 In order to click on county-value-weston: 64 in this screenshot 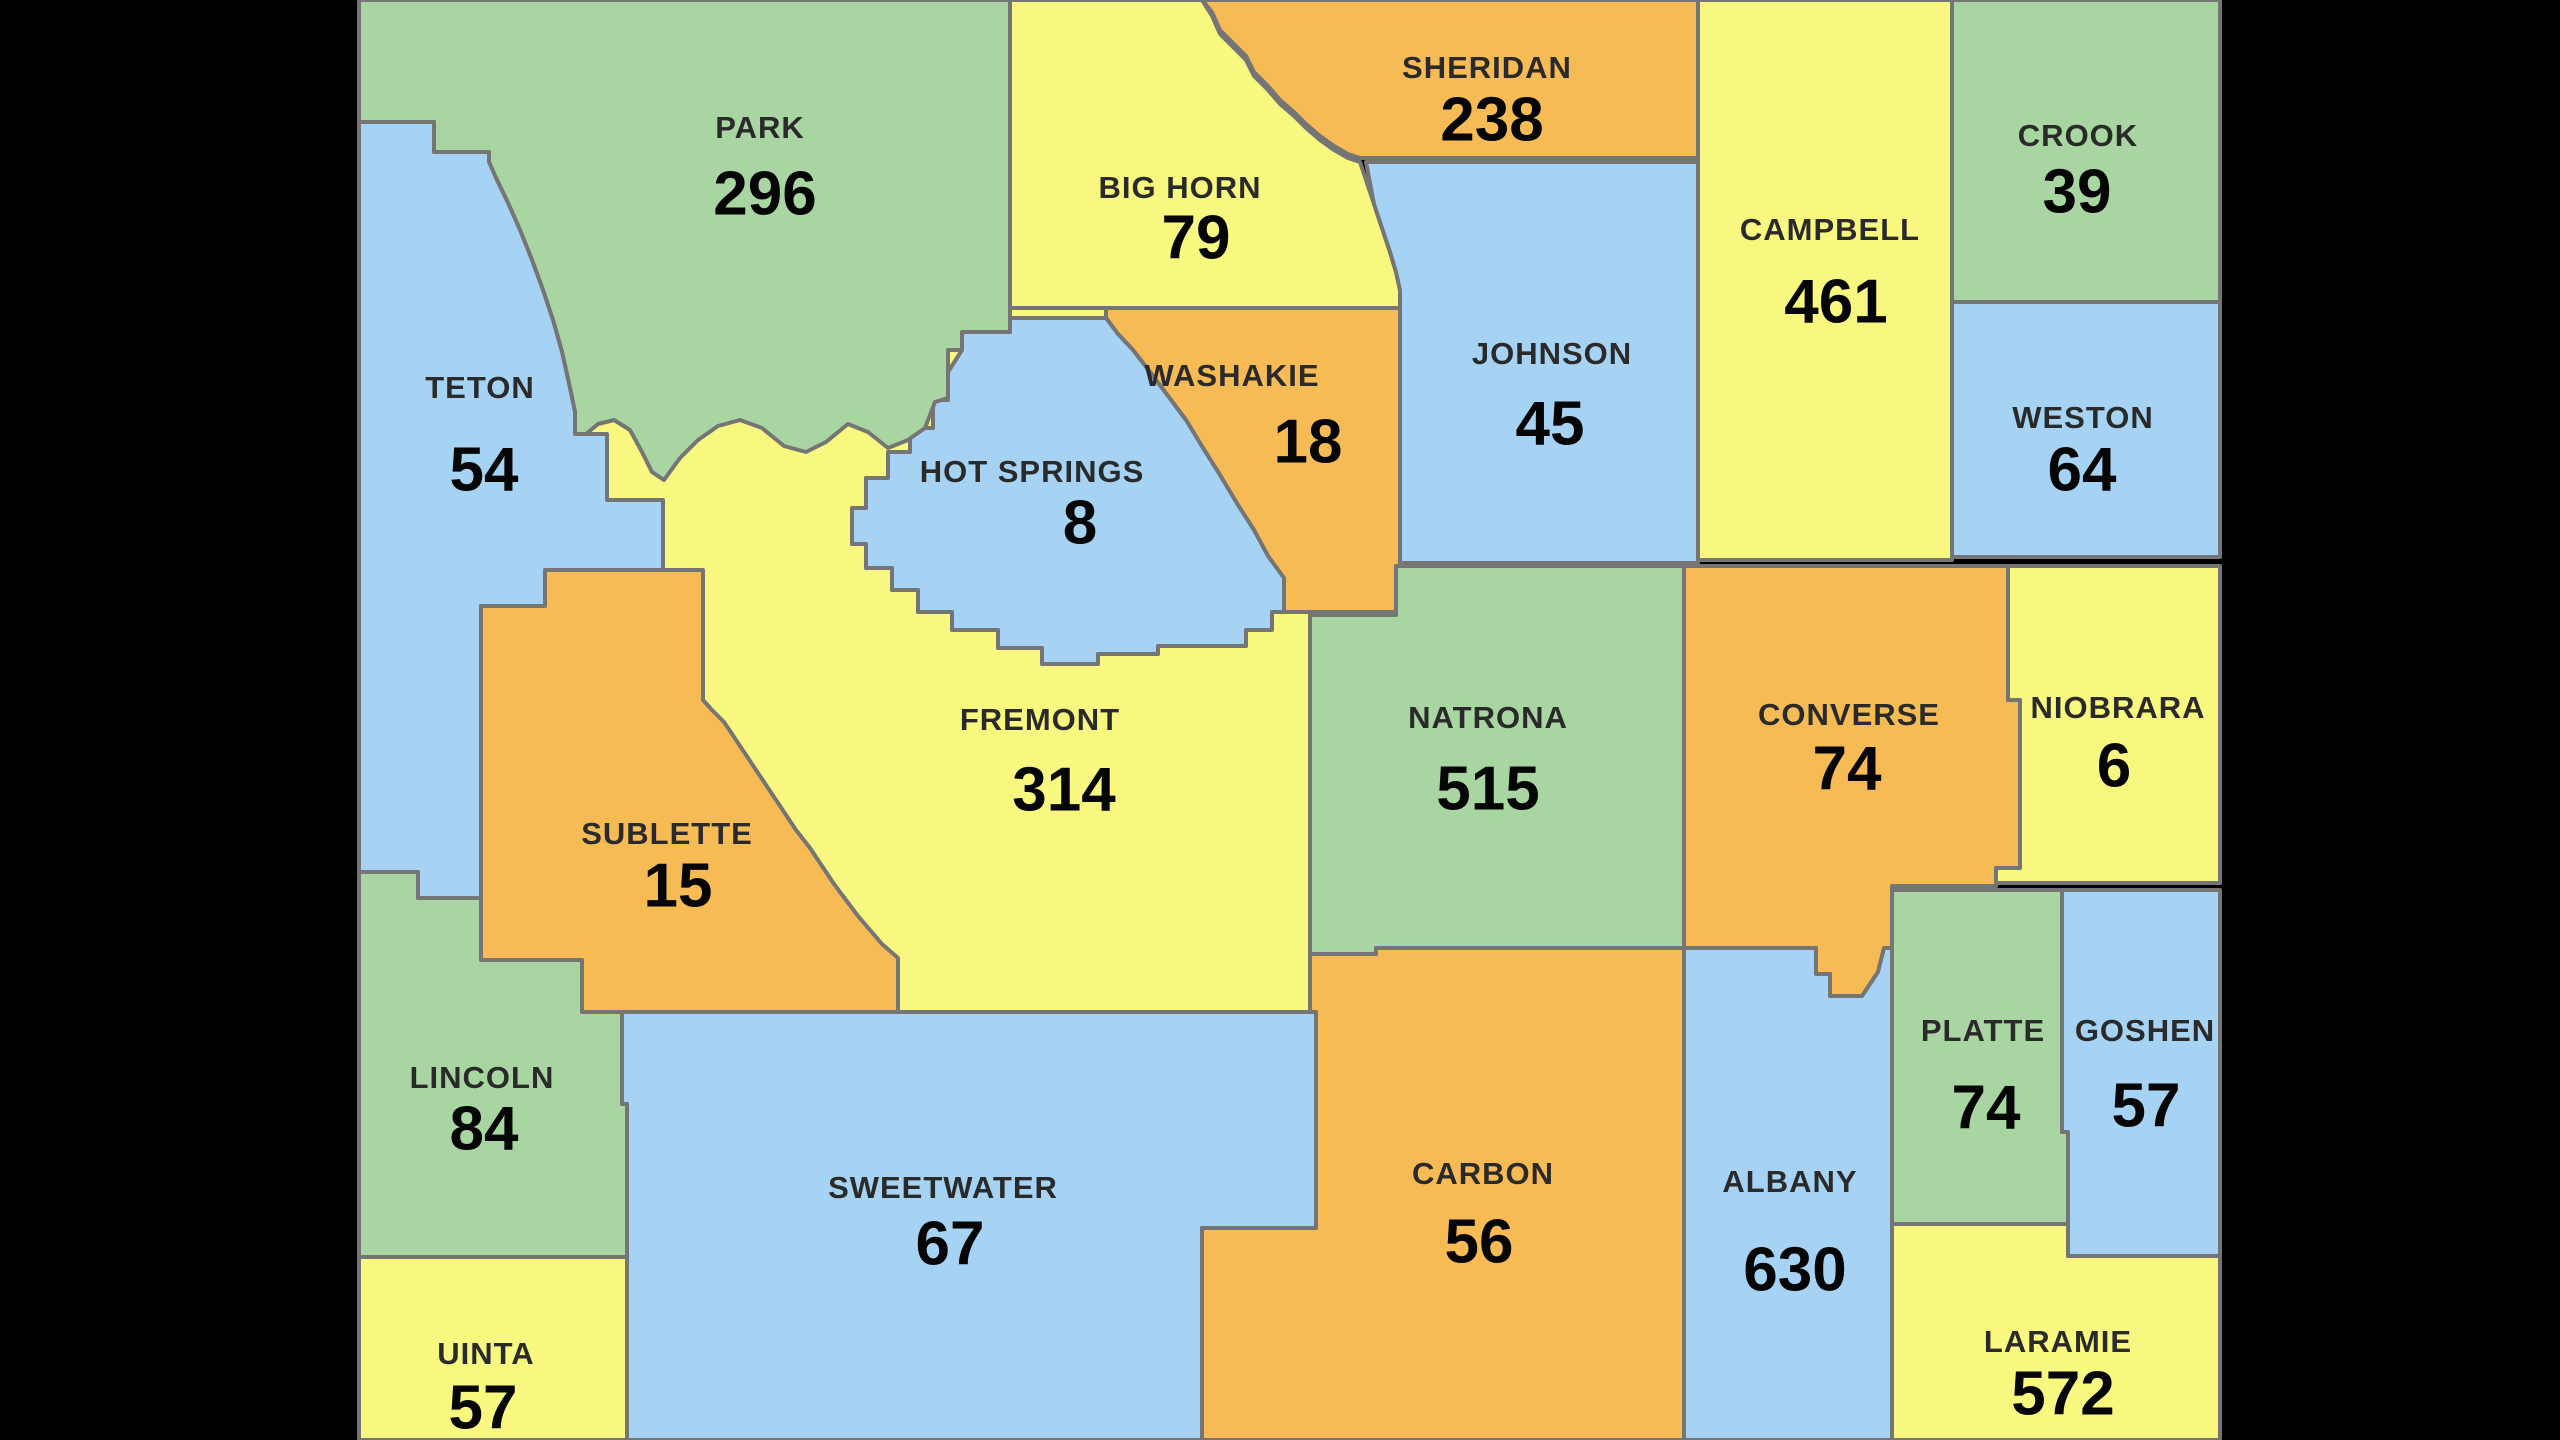, I will do `click(2082, 469)`.